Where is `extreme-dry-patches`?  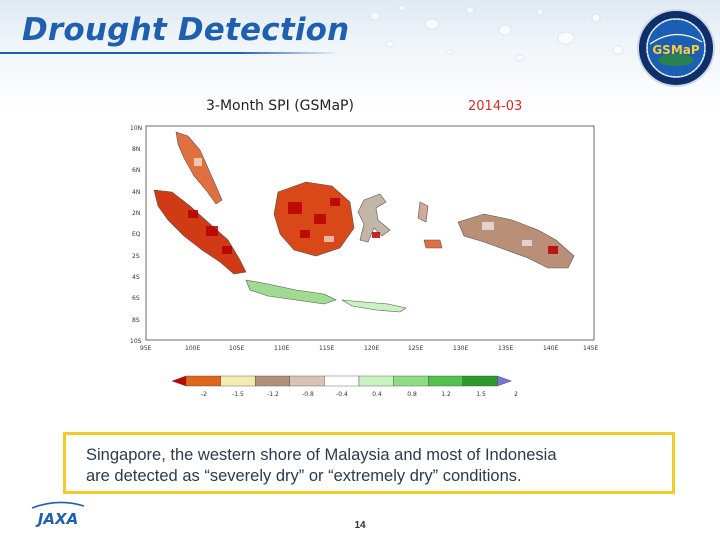 extreme-dry-patches is located at coordinates (373, 226).